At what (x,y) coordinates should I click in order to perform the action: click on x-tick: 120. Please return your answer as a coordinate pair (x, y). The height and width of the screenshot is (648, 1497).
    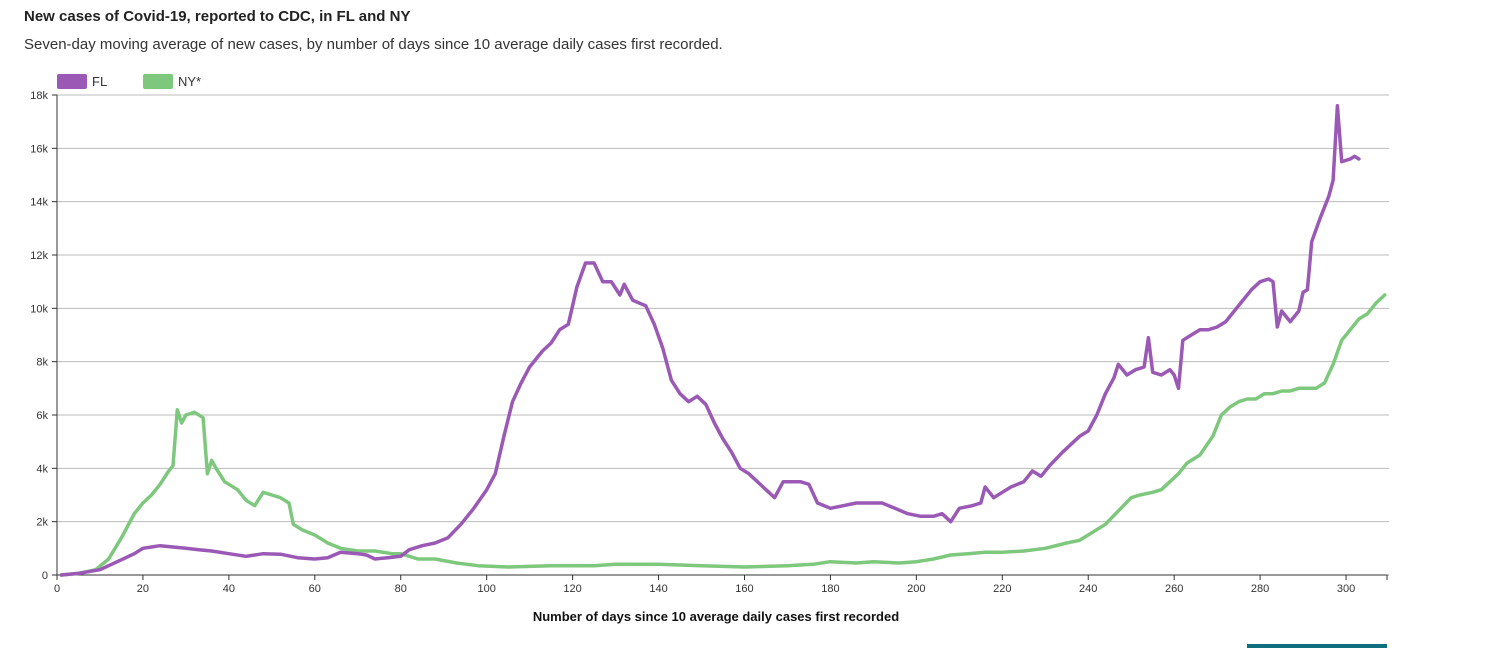
    Looking at the image, I should click on (572, 585).